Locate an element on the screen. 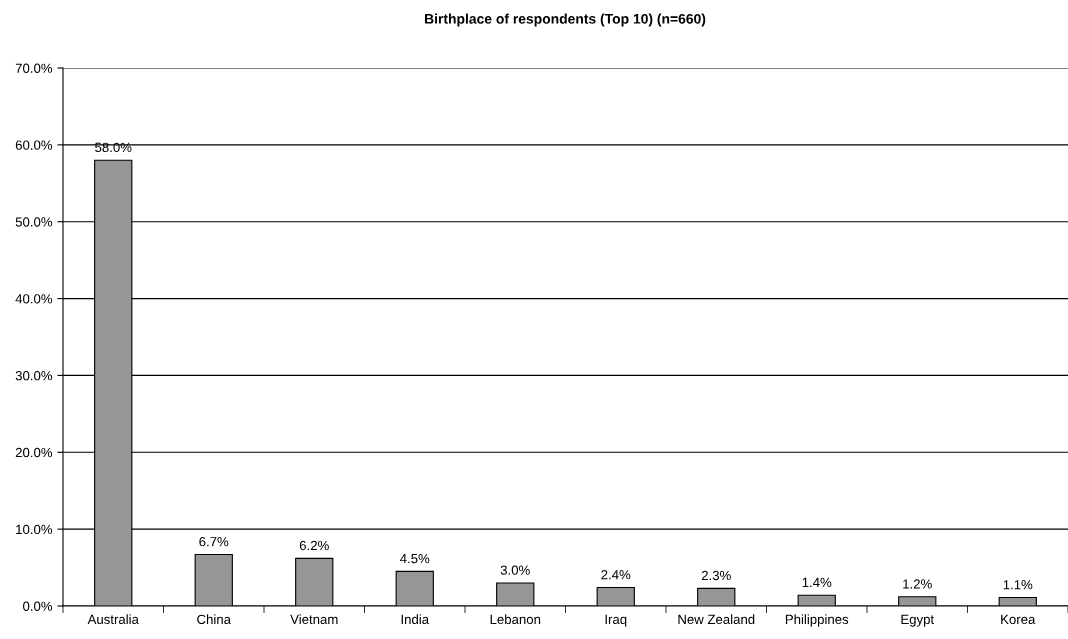 This screenshot has width=1068, height=639. x-tick-label: Vietnam is located at coordinates (314, 619).